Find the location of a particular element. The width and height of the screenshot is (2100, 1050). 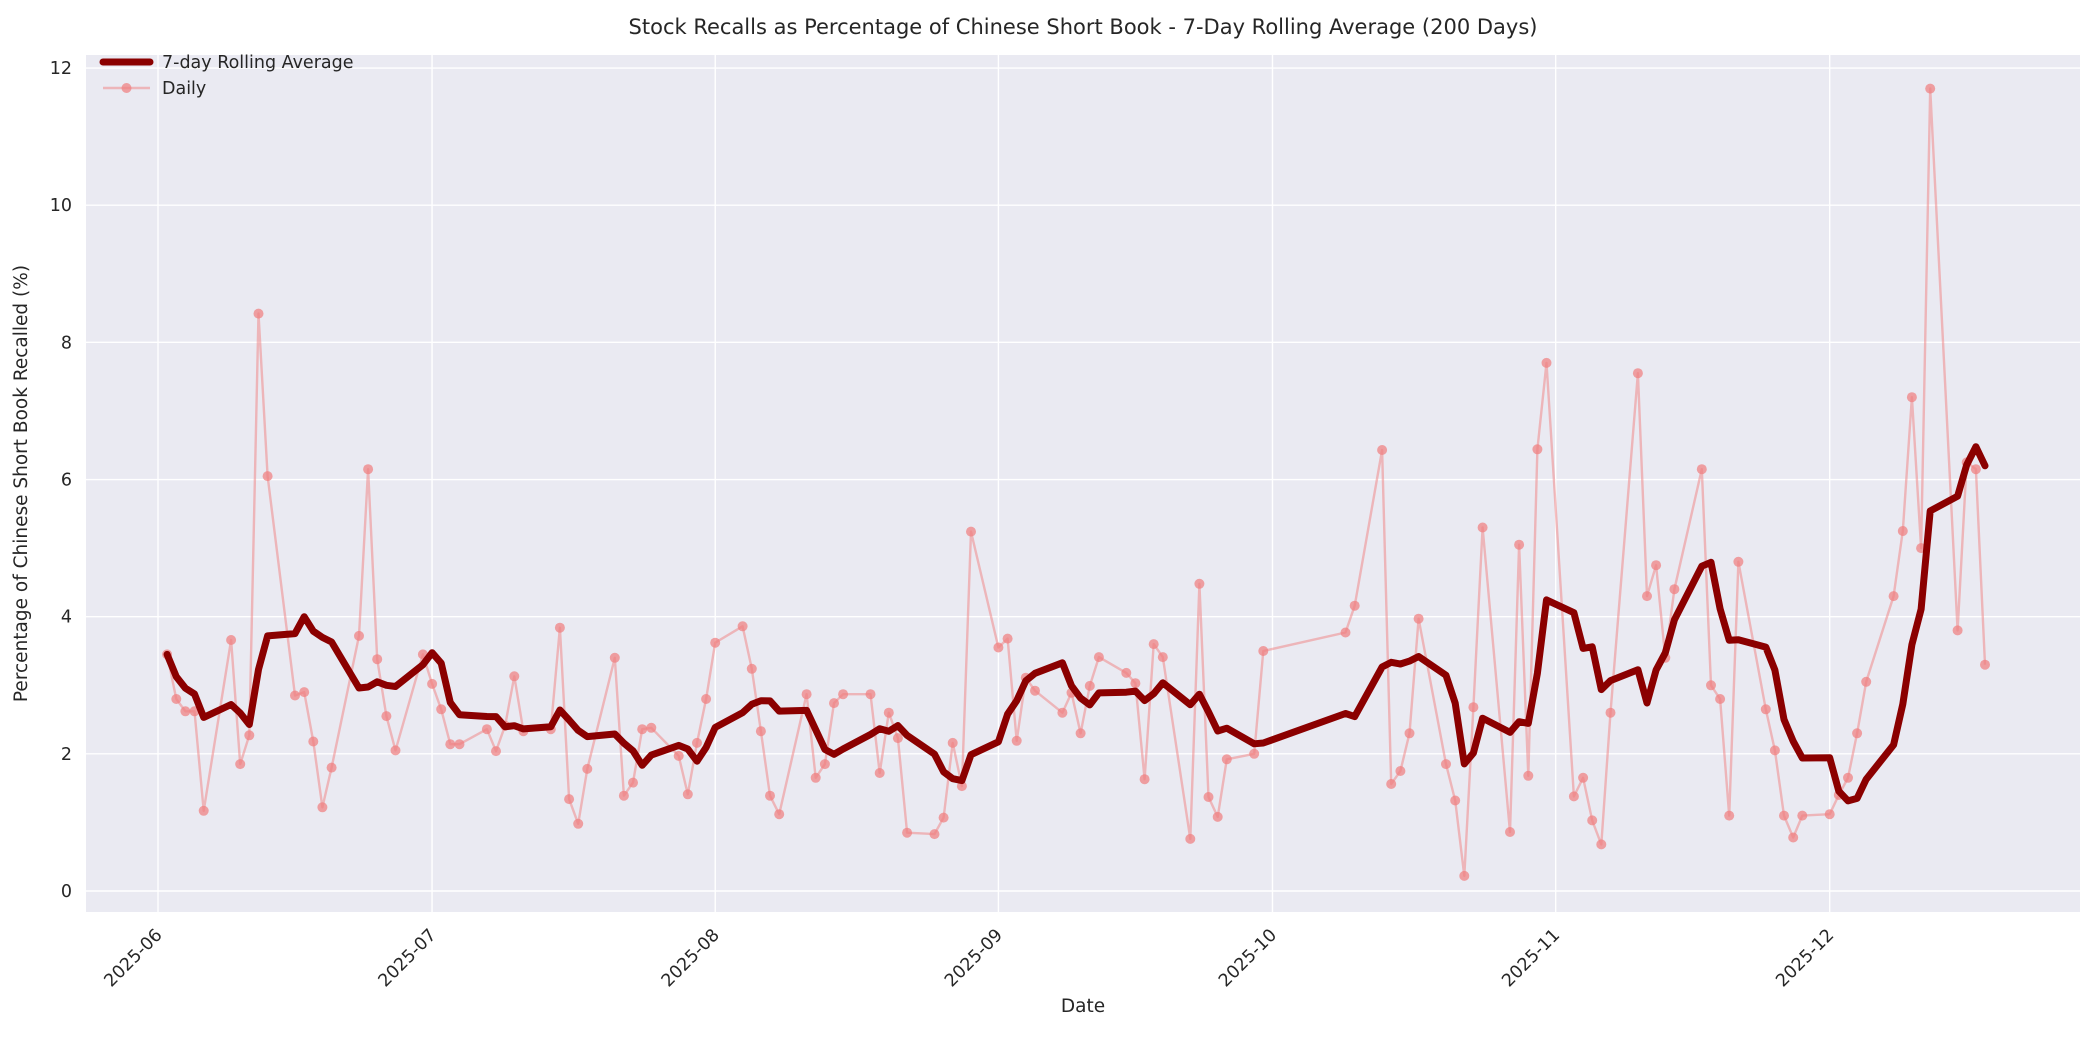

y-tick-label: 2 is located at coordinates (66, 755).